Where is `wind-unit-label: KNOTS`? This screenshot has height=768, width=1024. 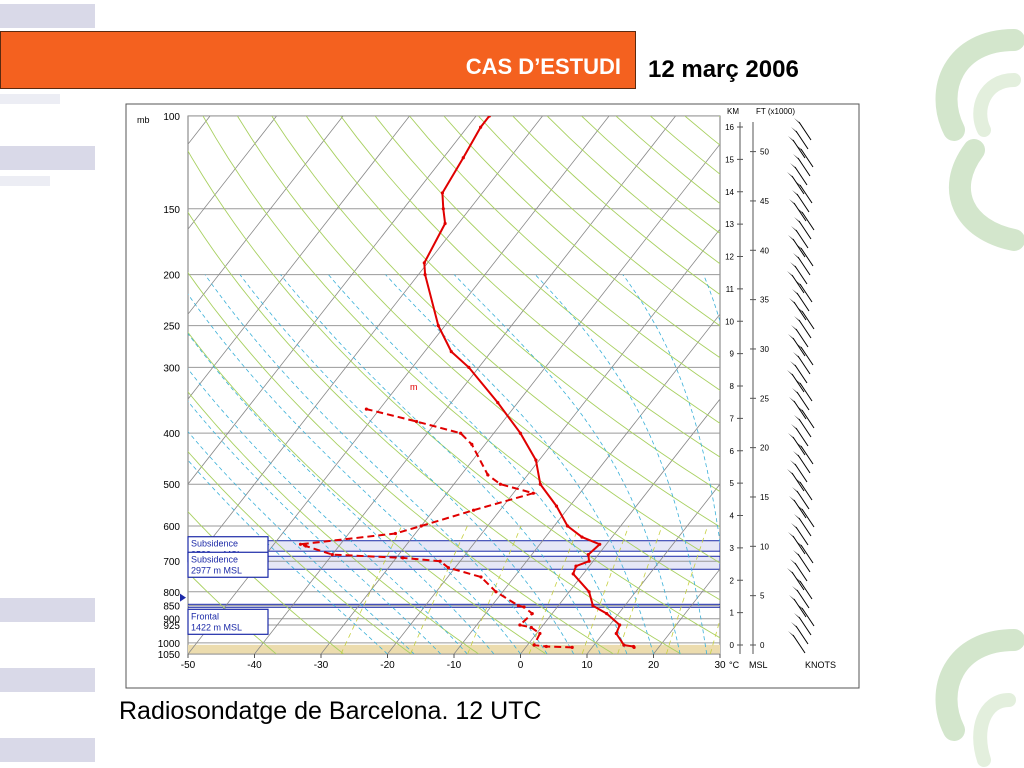 wind-unit-label: KNOTS is located at coordinates (820, 665).